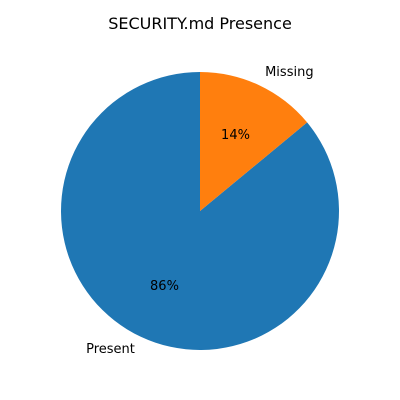  Describe the element at coordinates (200, 23) in the screenshot. I see `chart-title: SECURITY.md Presence` at that location.